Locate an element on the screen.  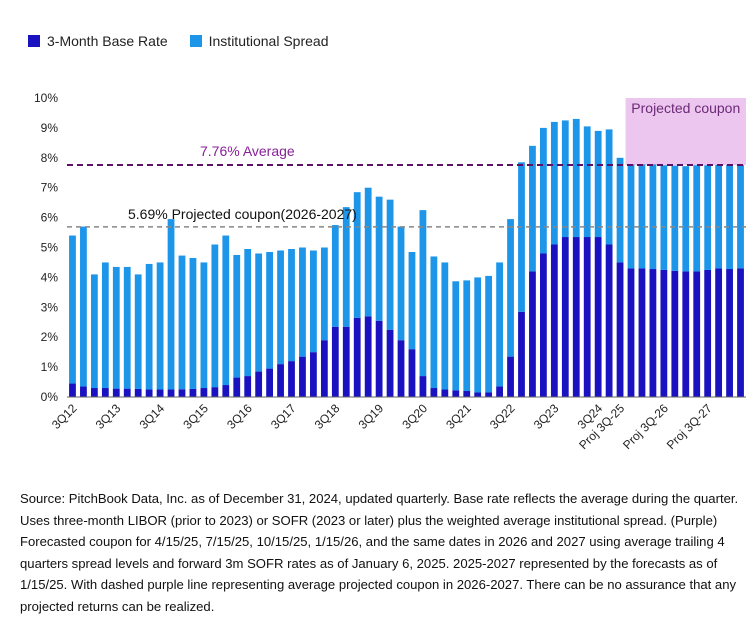
projected-region-label: Projected coupon is located at coordinates (685, 108).